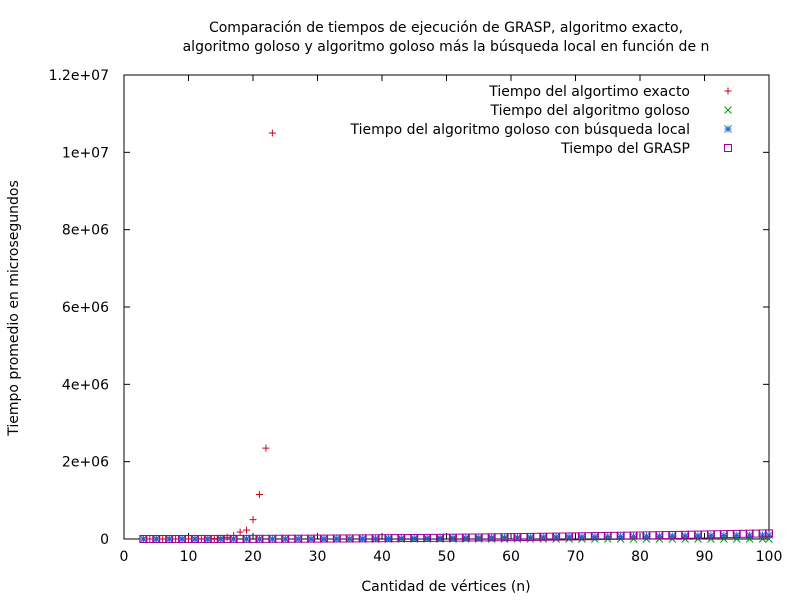  What do you see at coordinates (769, 557) in the screenshot?
I see `x-tick-label: 100` at bounding box center [769, 557].